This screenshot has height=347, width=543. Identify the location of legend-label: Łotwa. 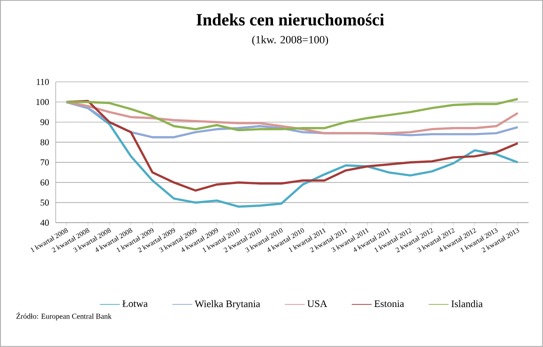
(135, 304).